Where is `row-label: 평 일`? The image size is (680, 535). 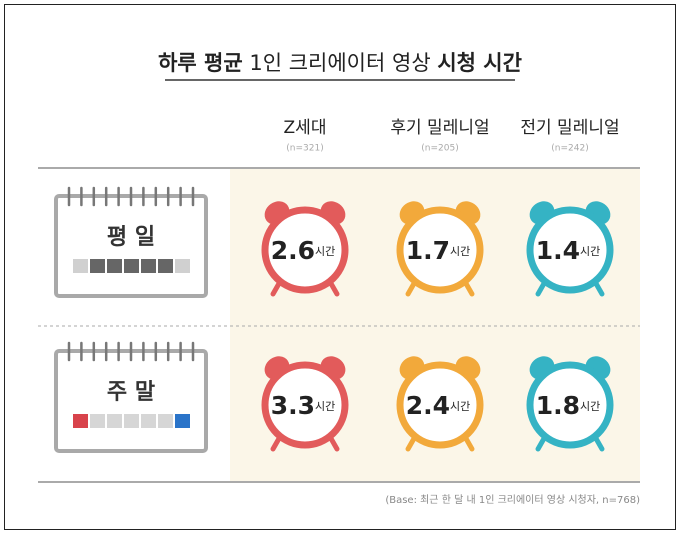 row-label: 평 일 is located at coordinates (131, 237).